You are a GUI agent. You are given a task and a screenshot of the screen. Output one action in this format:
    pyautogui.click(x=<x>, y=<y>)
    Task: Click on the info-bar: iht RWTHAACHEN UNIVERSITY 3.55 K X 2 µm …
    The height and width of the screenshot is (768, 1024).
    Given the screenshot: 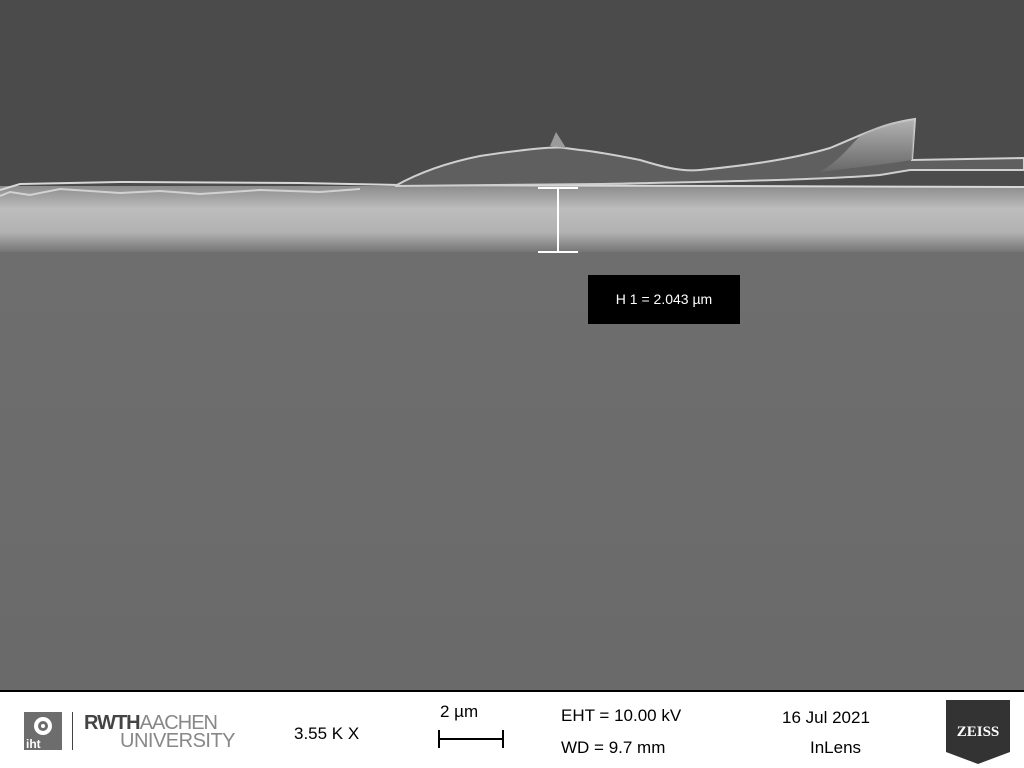 What is the action you would take?
    pyautogui.click(x=512, y=729)
    